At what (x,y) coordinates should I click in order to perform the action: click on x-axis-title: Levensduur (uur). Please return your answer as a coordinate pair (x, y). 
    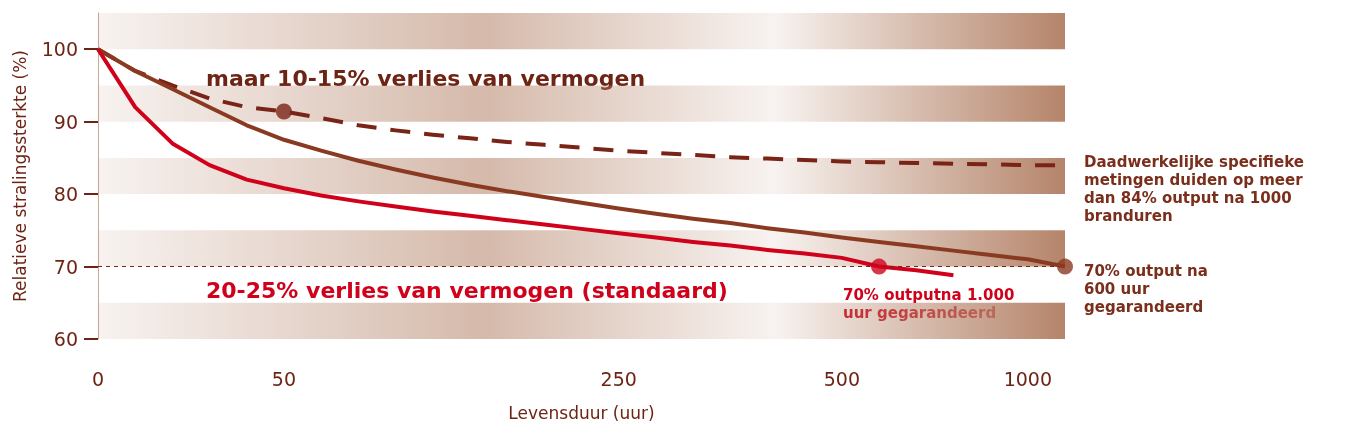
    Looking at the image, I should click on (581, 412).